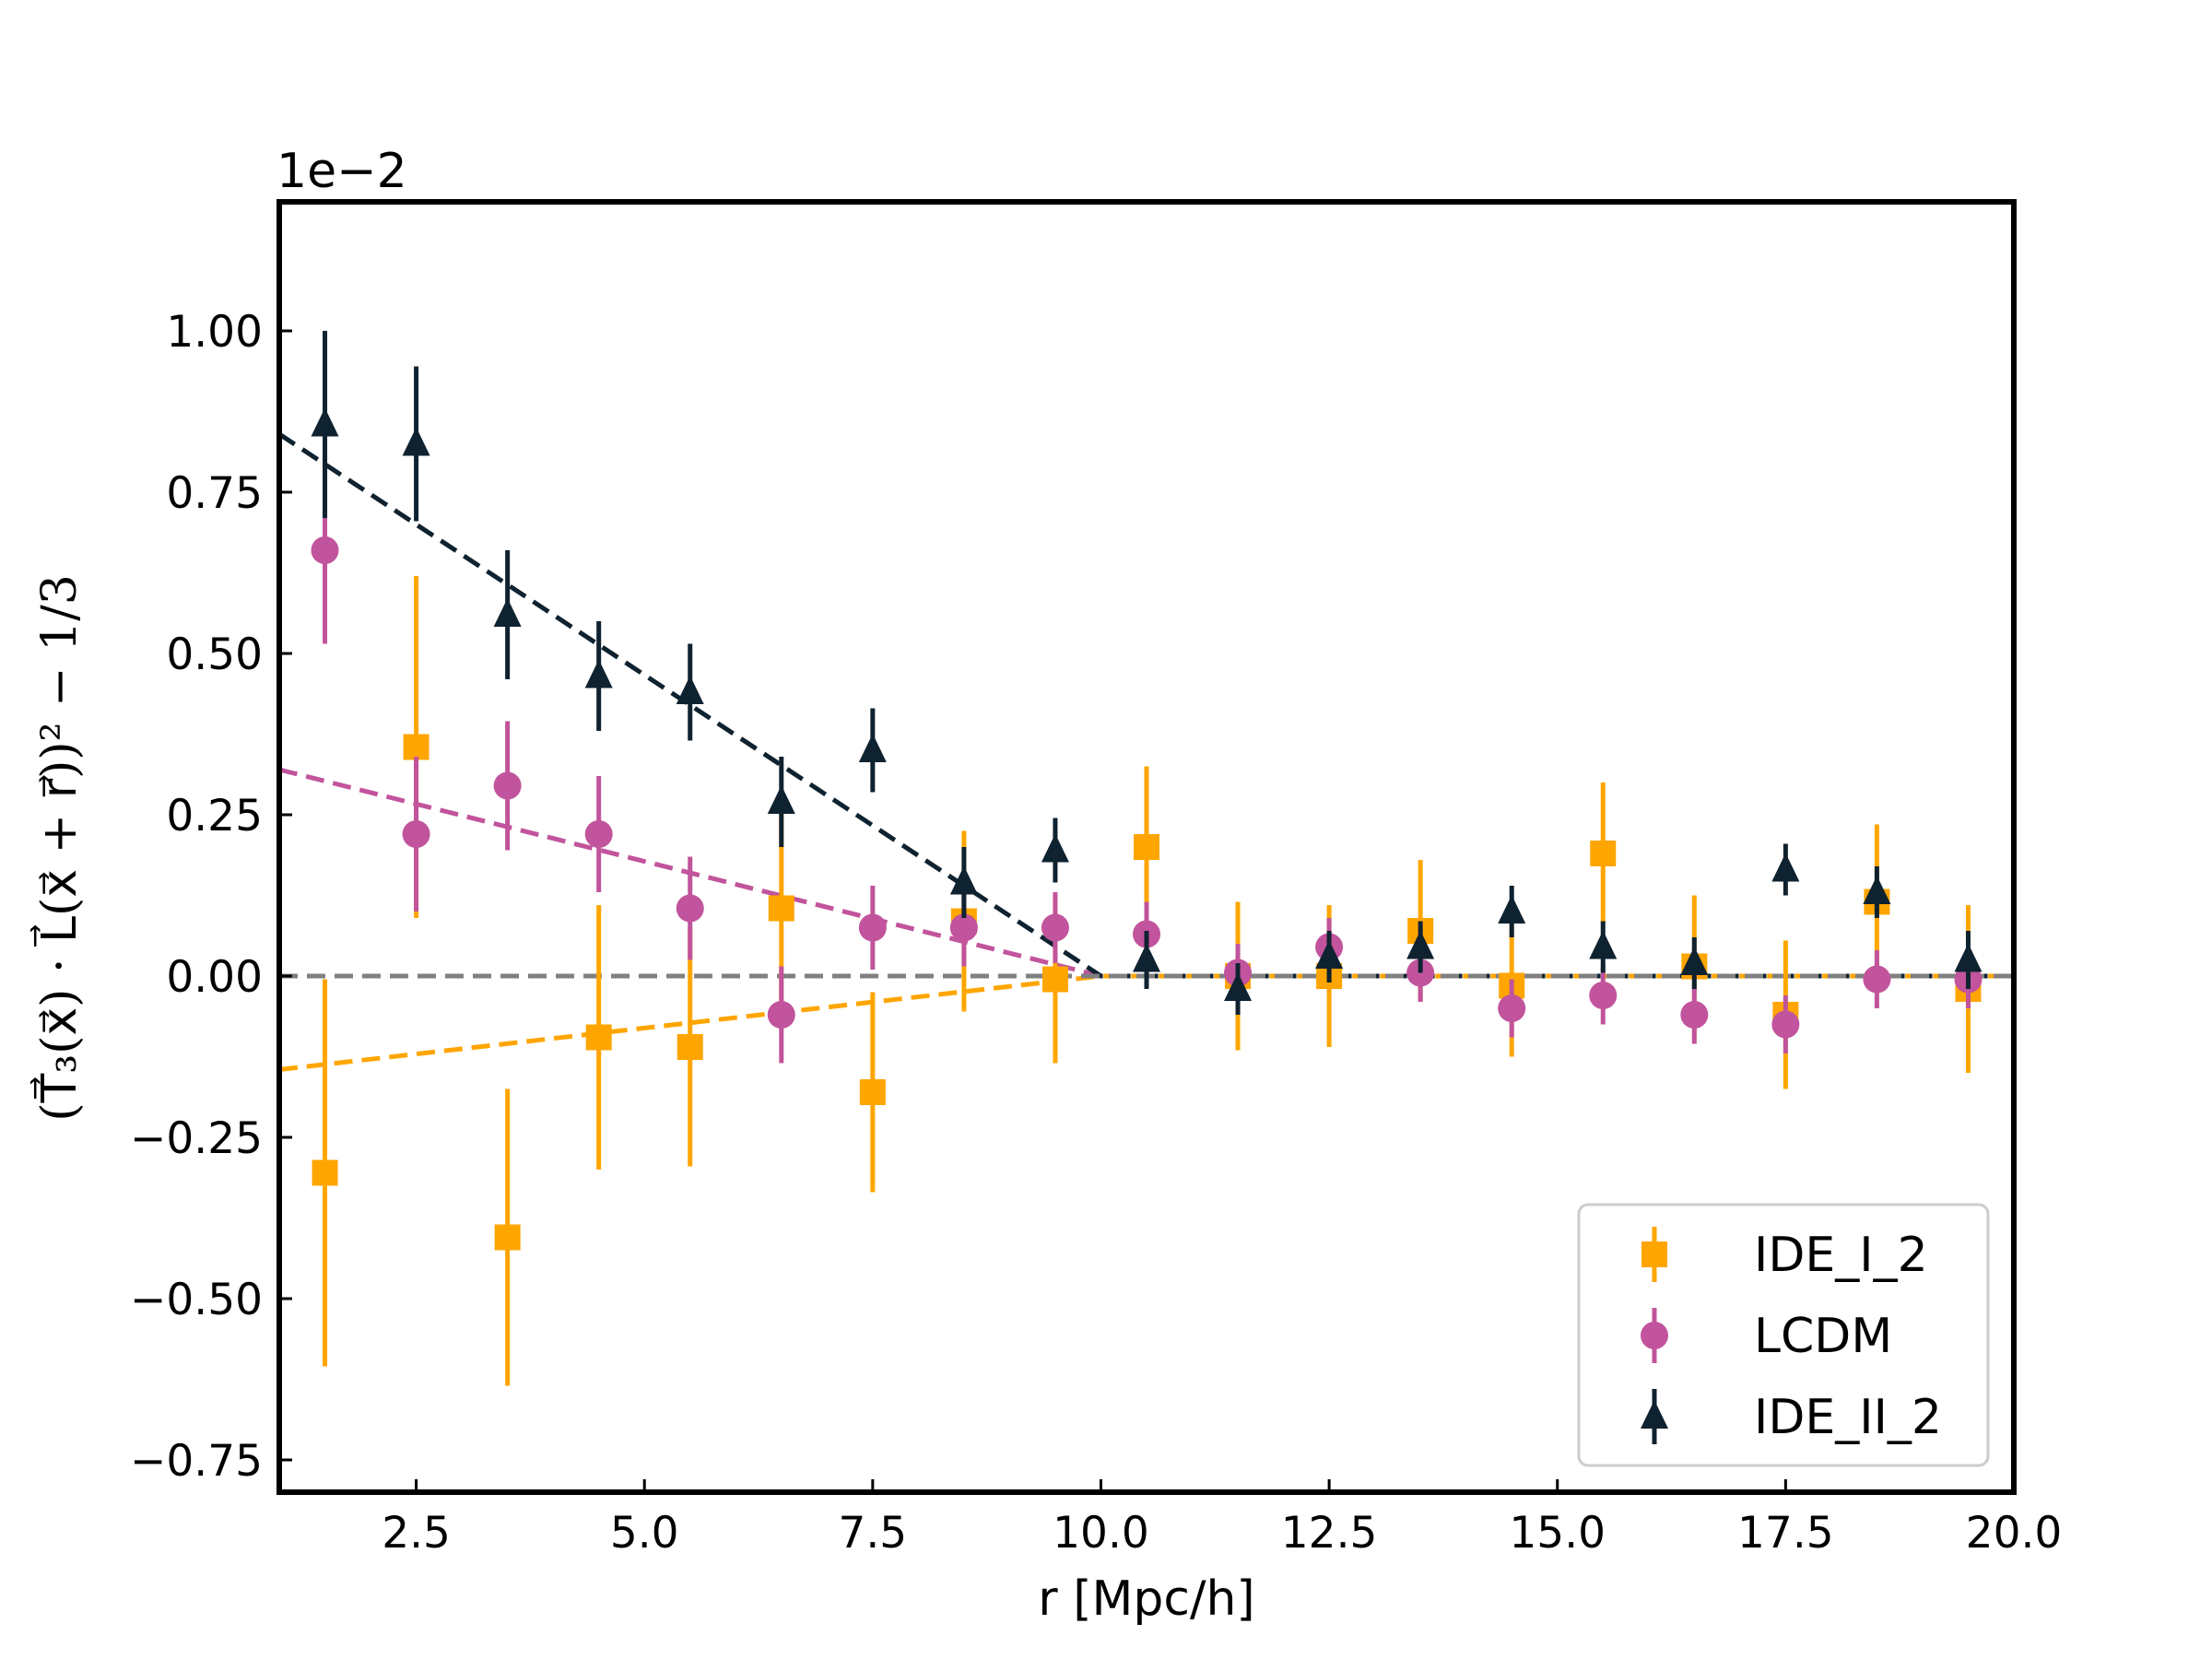  Describe the element at coordinates (1329, 1533) in the screenshot. I see `x-tick-label: 12.5` at that location.